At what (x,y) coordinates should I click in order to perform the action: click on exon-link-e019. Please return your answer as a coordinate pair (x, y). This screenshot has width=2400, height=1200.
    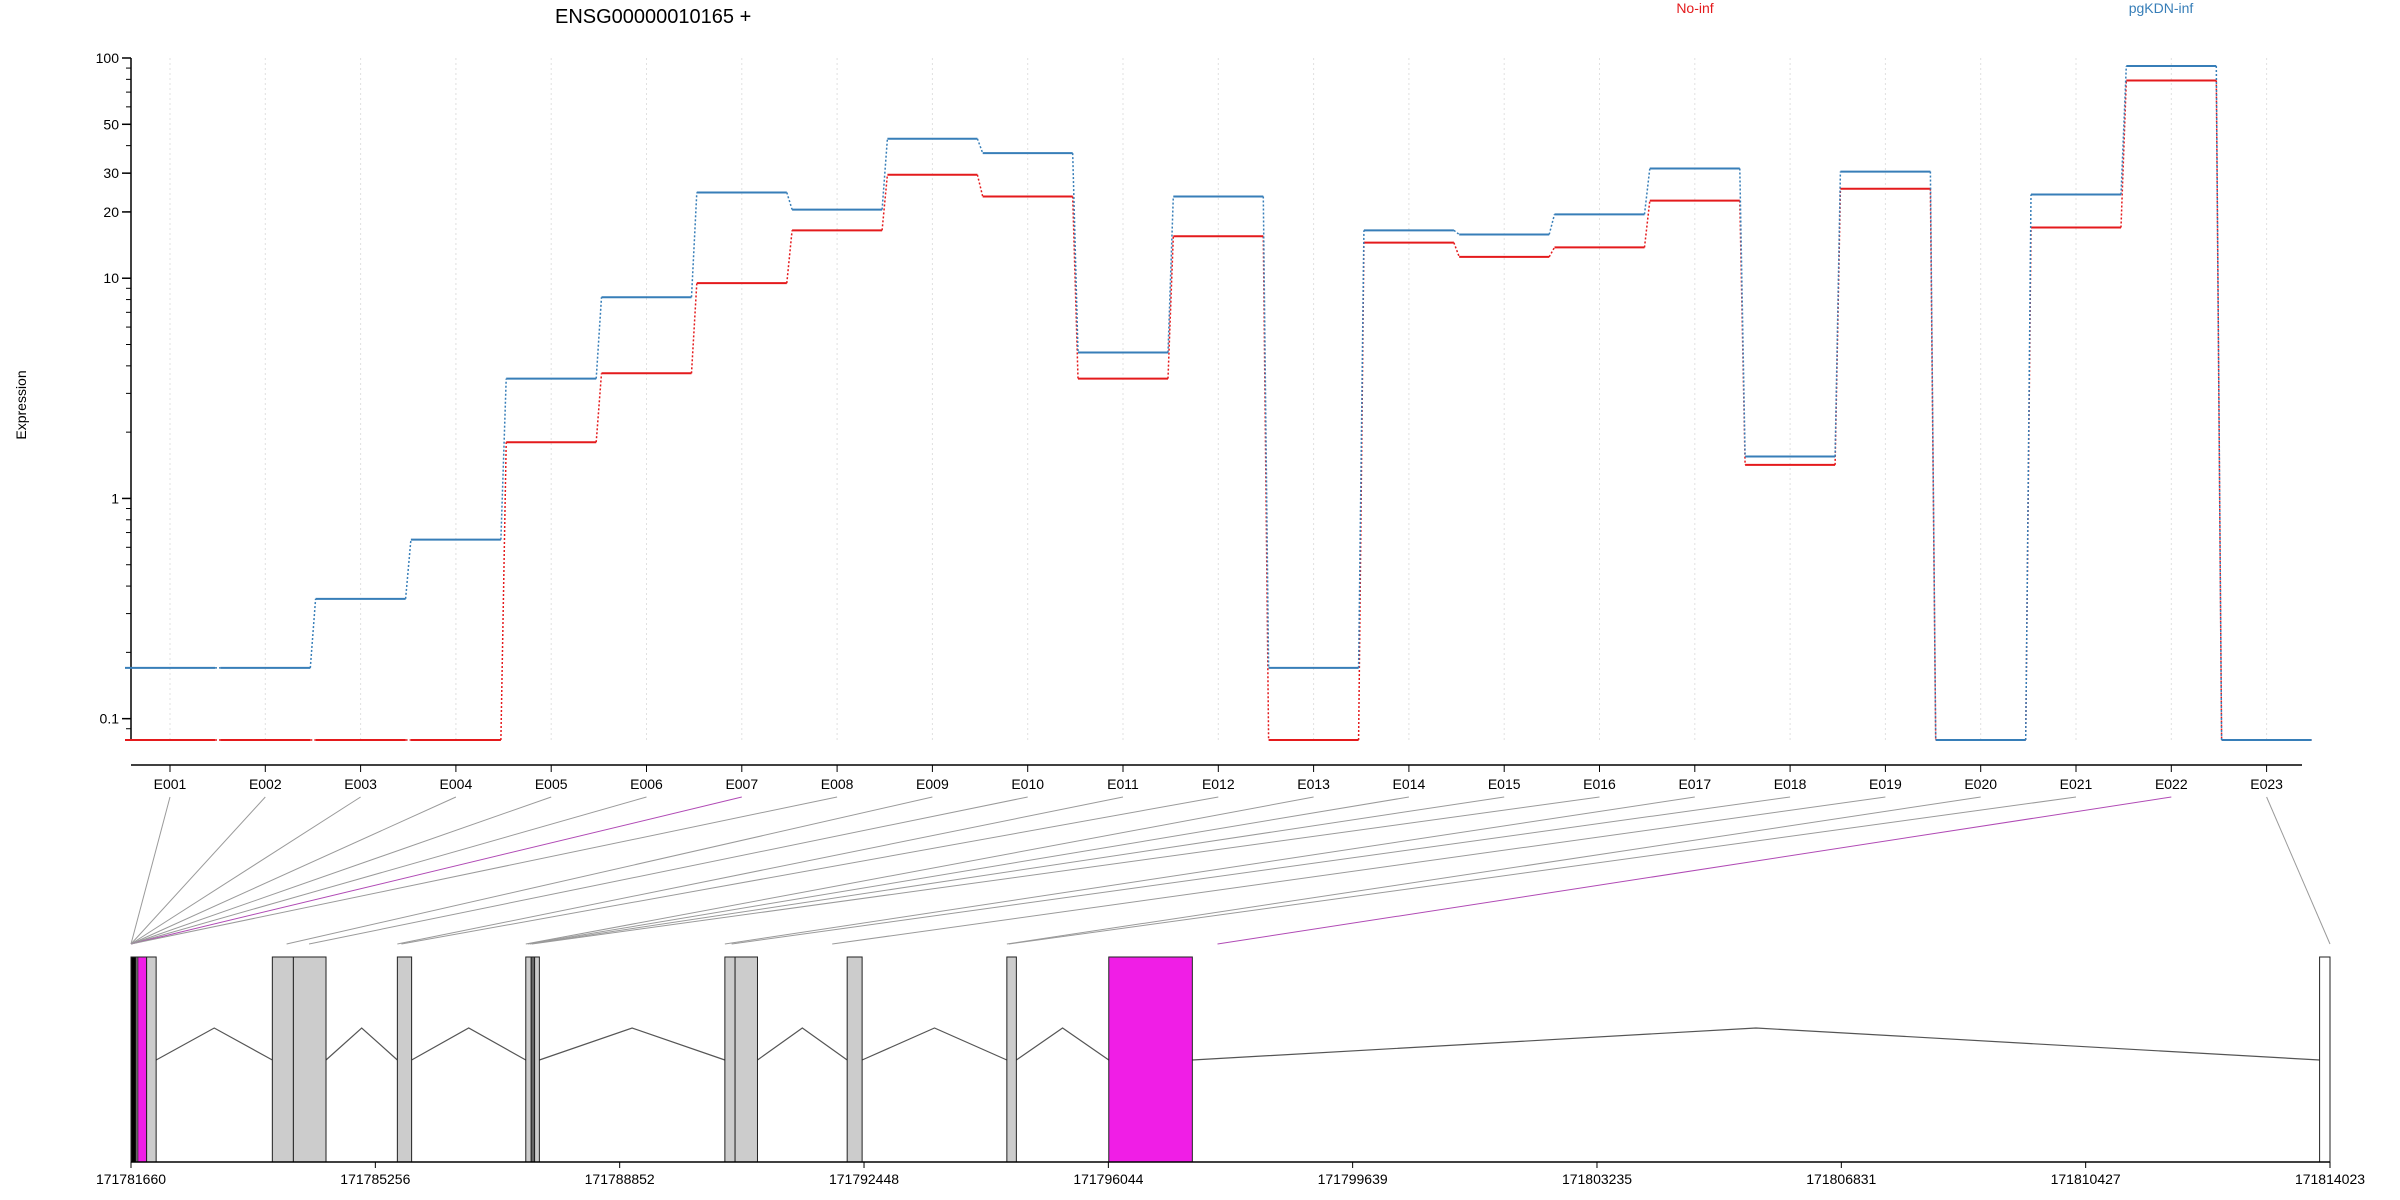
    Looking at the image, I should click on (1359, 870).